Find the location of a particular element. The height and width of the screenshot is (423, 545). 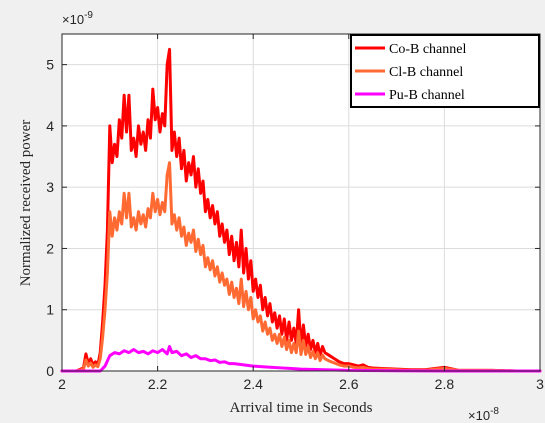

legend-entry-co-b-channel-label: Co-B channel is located at coordinates (427, 49).